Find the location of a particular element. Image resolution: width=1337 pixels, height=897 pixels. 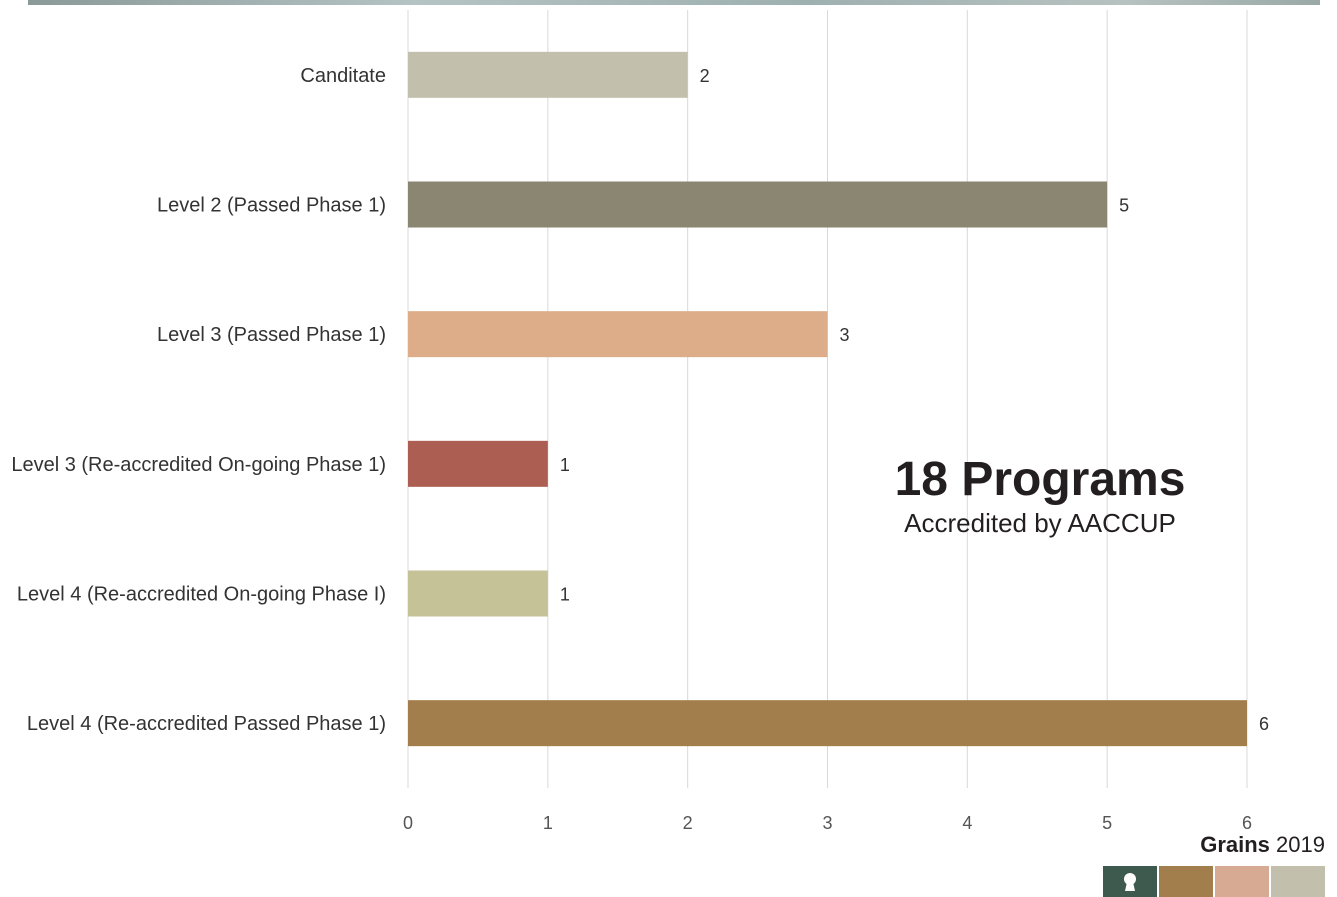

x-axis-tick-labels: 0 1 2 3 4 5 6 is located at coordinates (827, 823).